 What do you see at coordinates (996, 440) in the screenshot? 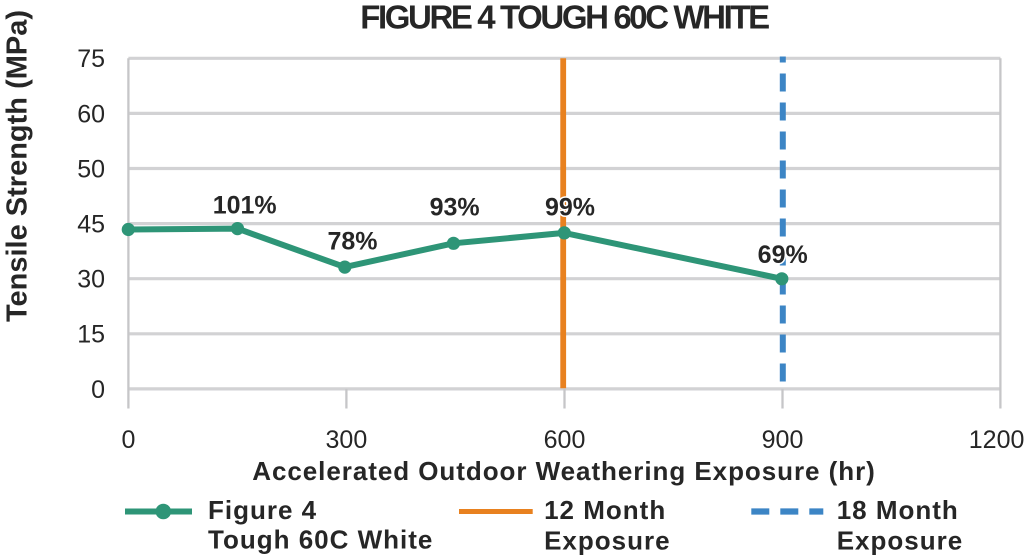
I see `svg-text: 1200` at bounding box center [996, 440].